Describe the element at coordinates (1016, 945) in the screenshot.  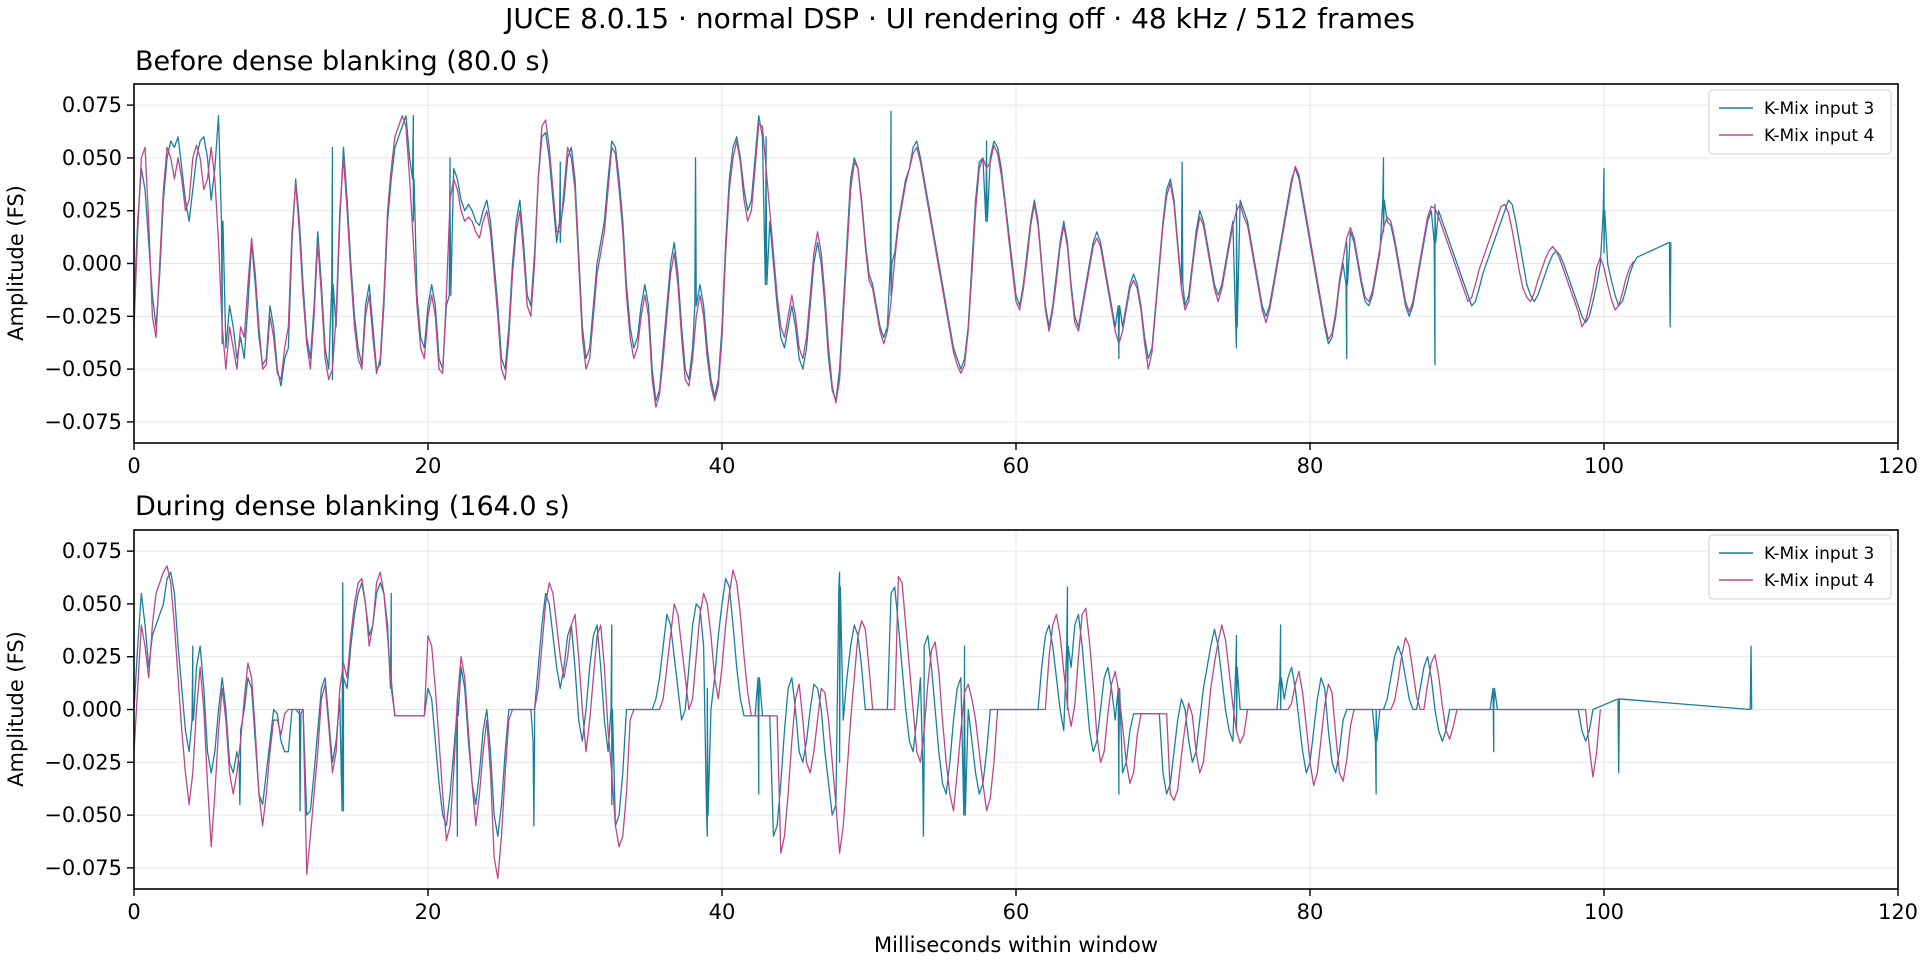
I see `x-axis-label: Milliseconds within window` at that location.